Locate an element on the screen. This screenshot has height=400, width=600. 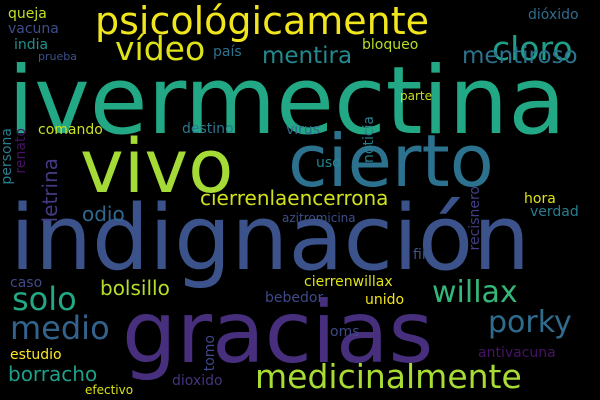
word-letrina: letrina is located at coordinates (50, 190).